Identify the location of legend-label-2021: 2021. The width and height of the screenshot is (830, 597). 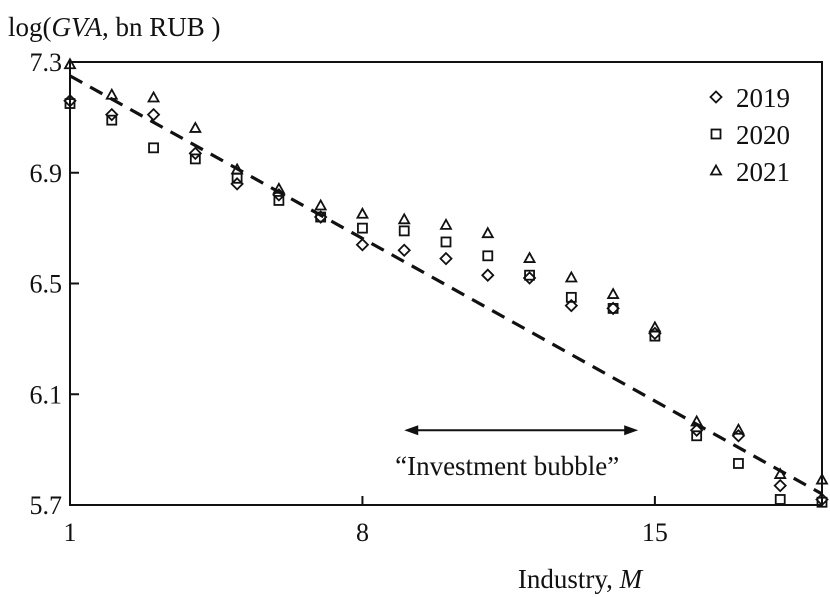
(763, 172).